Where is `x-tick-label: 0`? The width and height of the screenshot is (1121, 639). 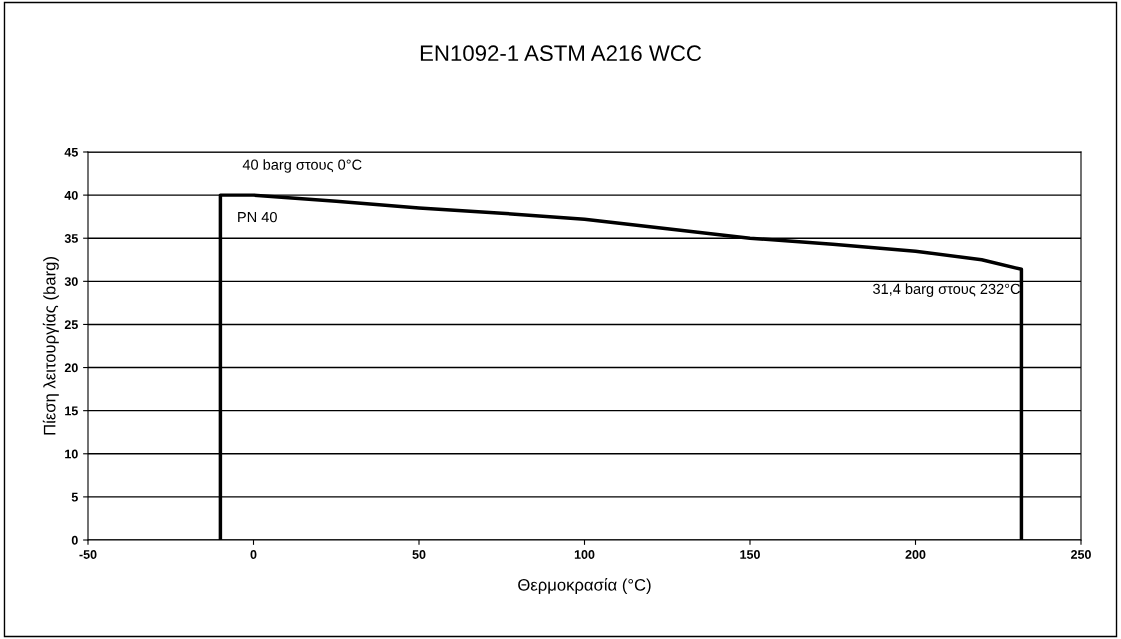
x-tick-label: 0 is located at coordinates (253, 554).